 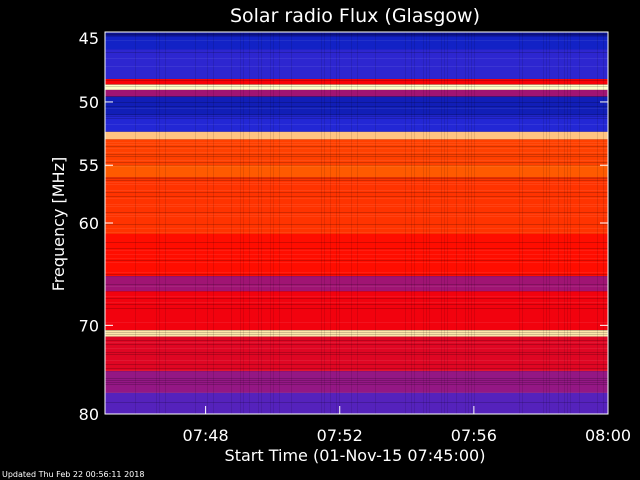 What do you see at coordinates (89, 223) in the screenshot?
I see `y-tick-label: 60` at bounding box center [89, 223].